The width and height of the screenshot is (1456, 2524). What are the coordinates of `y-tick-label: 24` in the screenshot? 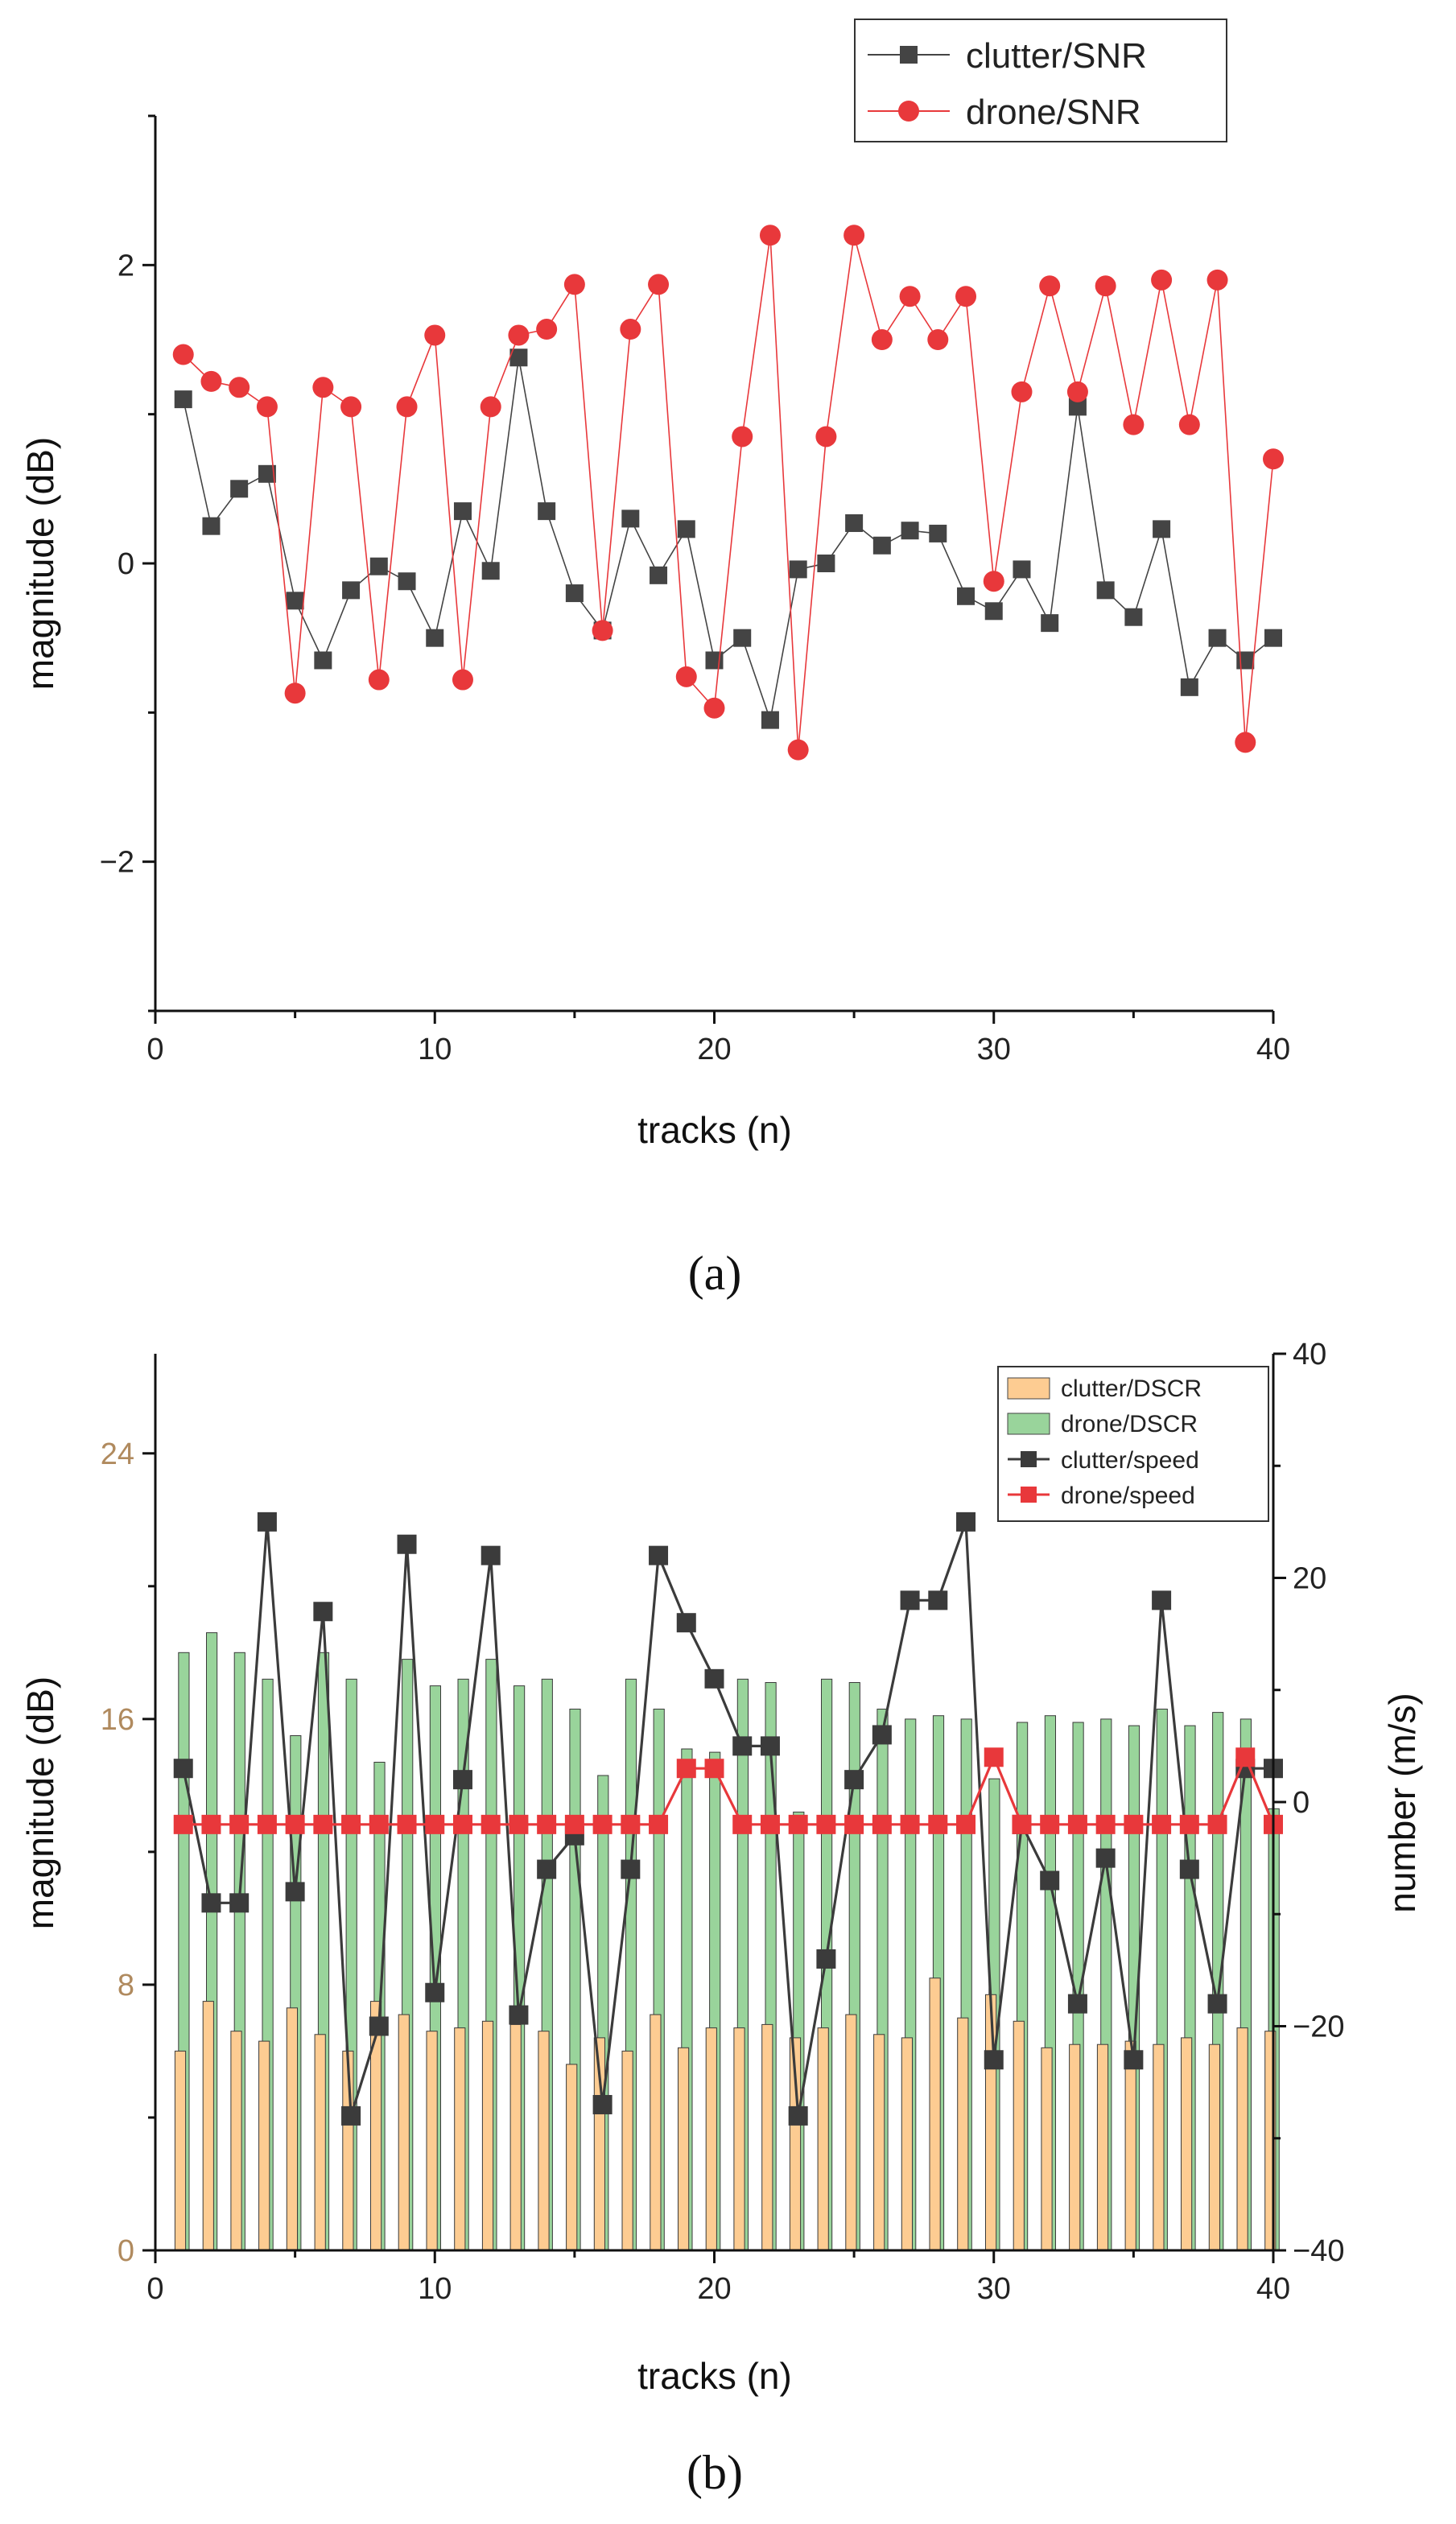 It's located at (118, 1454).